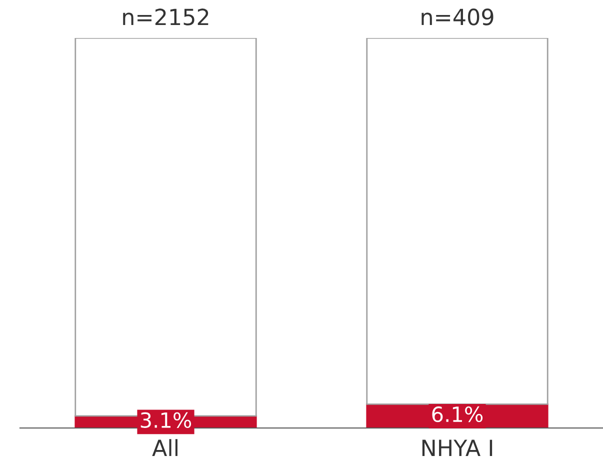 The width and height of the screenshot is (603, 473). What do you see at coordinates (166, 420) in the screenshot?
I see `data-label: 3.1%` at bounding box center [166, 420].